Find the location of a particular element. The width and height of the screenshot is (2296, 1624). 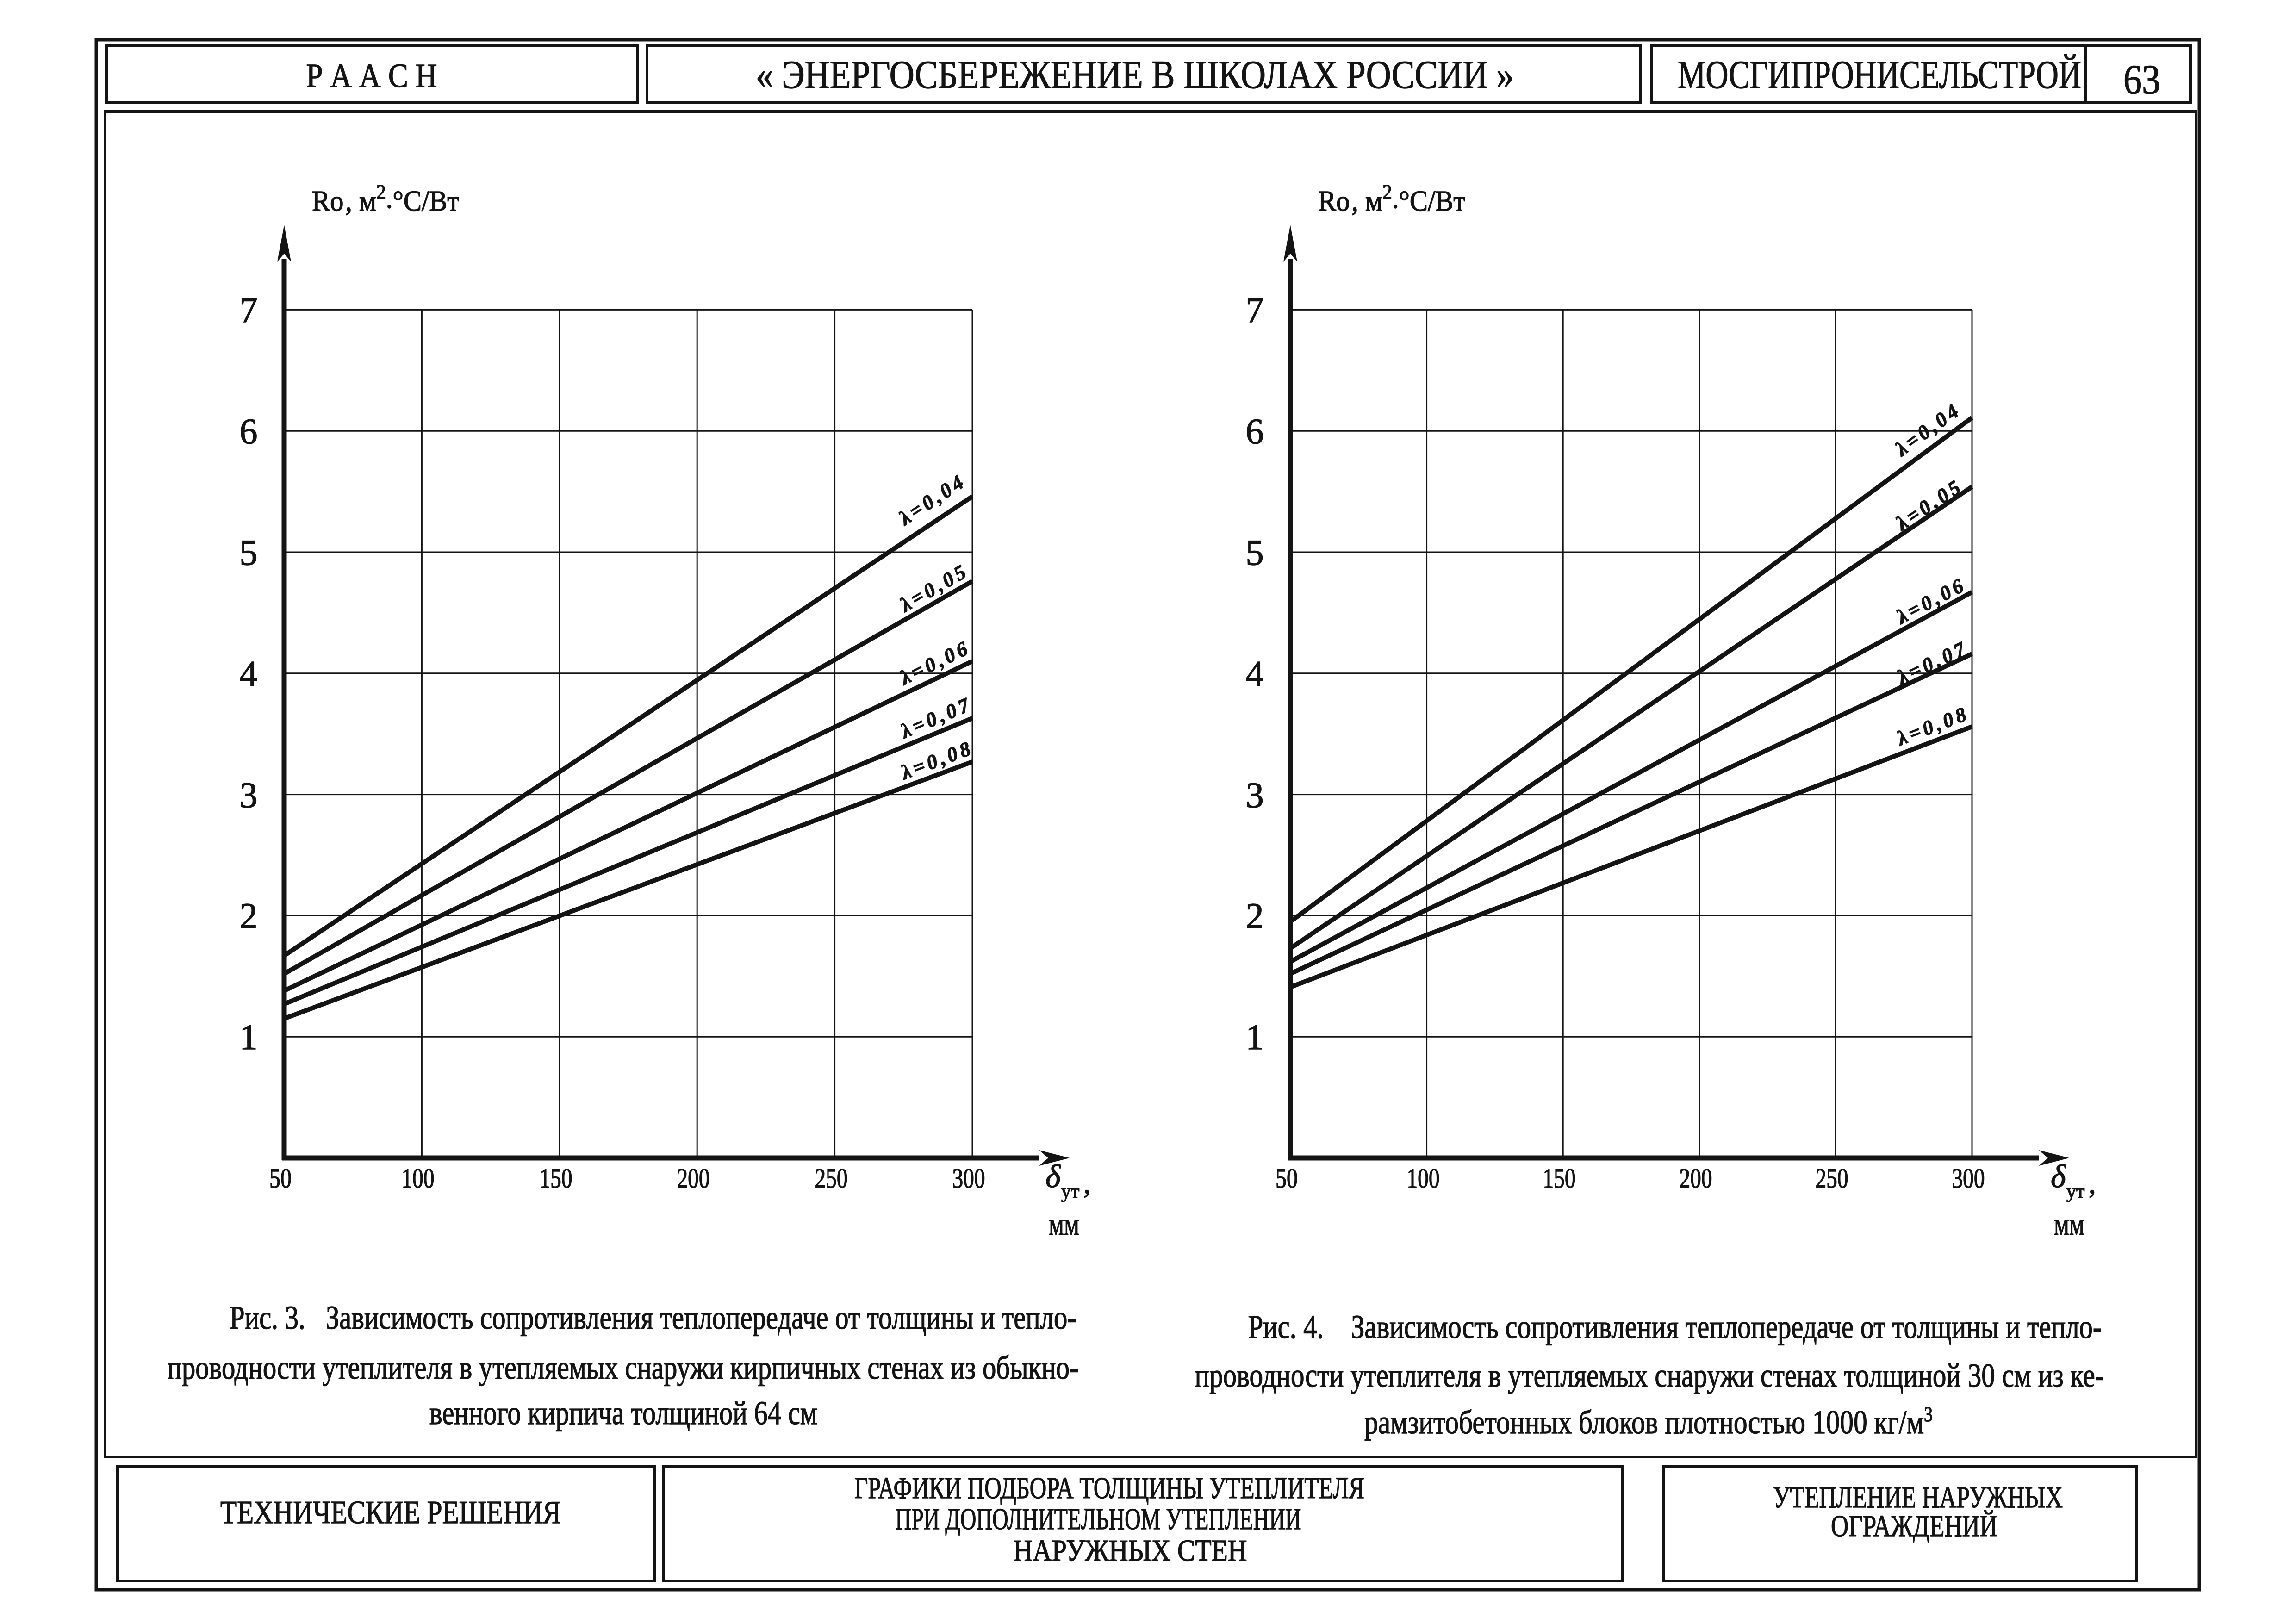

svg-text: венного кирпича толщиной 64 см is located at coordinates (623, 1412).